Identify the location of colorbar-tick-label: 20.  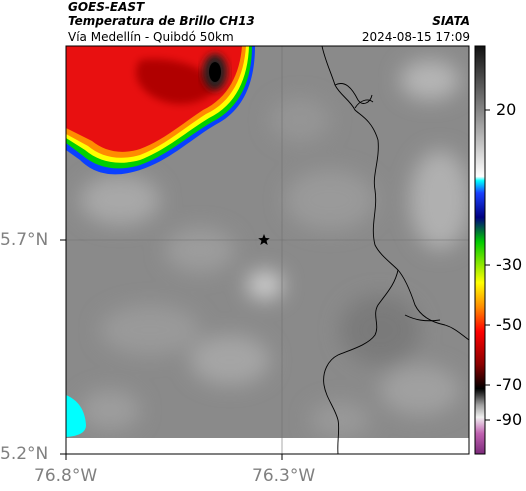
(506, 109).